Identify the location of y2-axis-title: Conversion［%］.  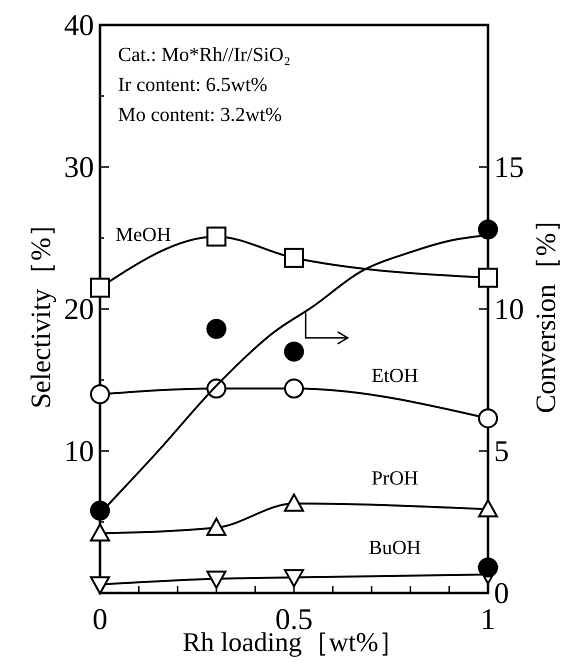
(546, 309).